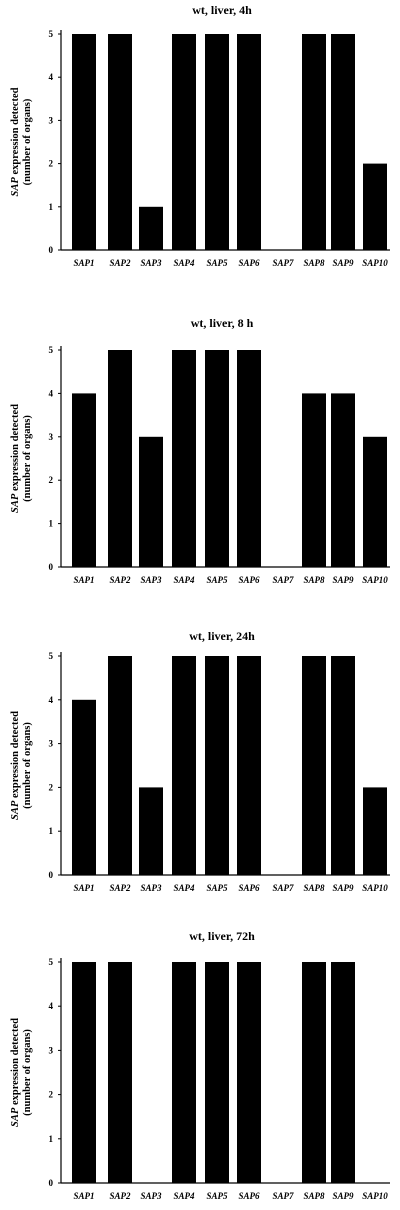  Describe the element at coordinates (222, 636) in the screenshot. I see `chart-title: wt, liver, 24h` at that location.